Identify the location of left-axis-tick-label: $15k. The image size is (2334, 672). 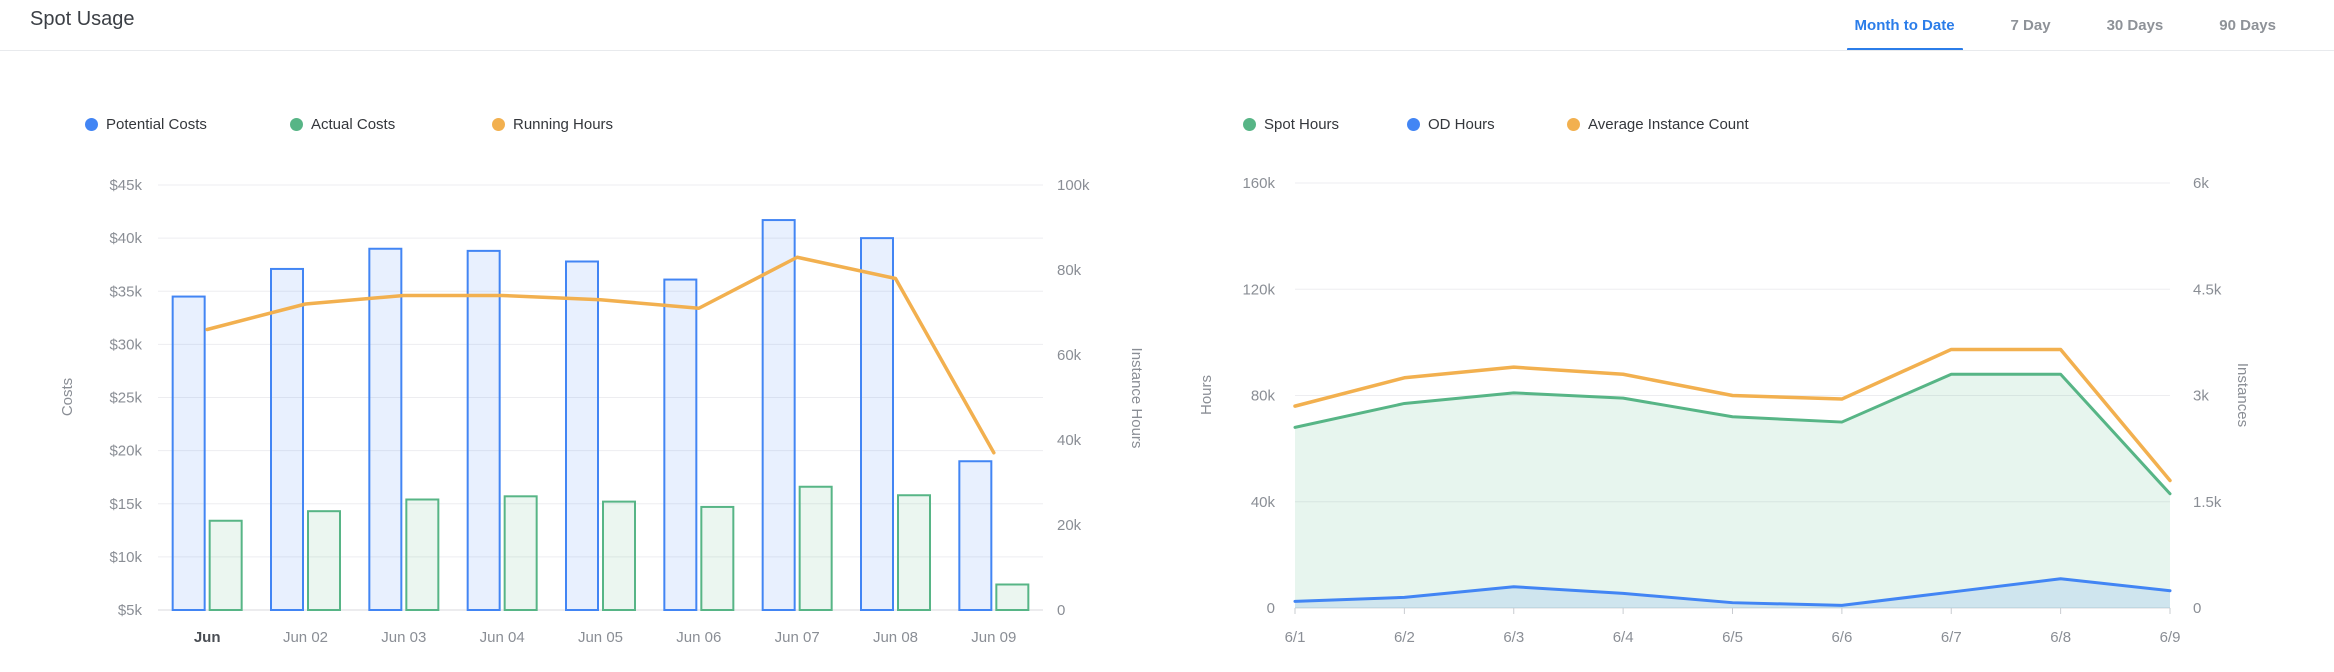
(125, 504).